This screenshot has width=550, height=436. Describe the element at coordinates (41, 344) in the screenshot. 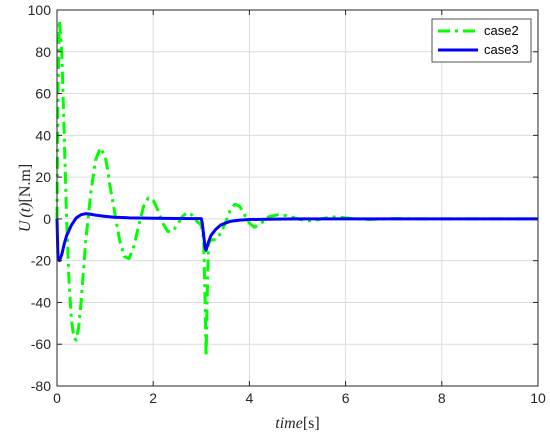

I see `y-tick-label: -60` at that location.